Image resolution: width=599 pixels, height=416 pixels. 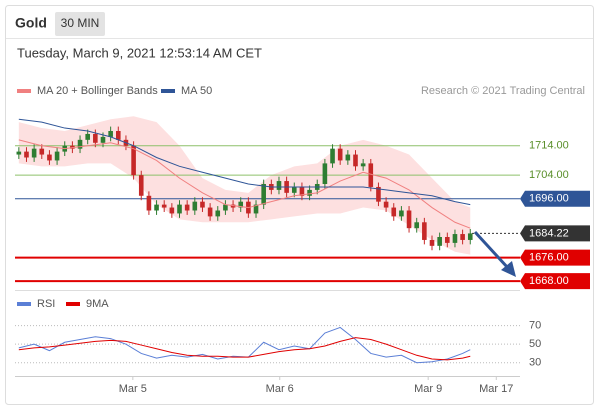 I want to click on level-label: 1676.00, so click(x=549, y=258).